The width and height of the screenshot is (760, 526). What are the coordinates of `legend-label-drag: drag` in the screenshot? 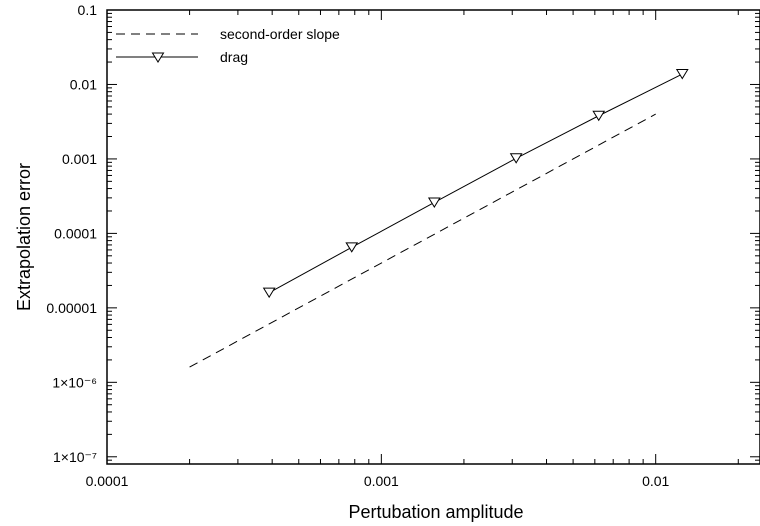 It's located at (234, 57).